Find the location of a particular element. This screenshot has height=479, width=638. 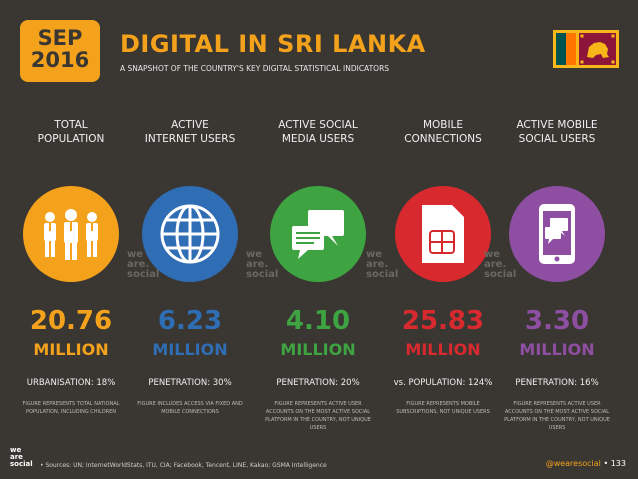

stat-label: ACTIVE SOCIAL MEDIA USERS is located at coordinates (318, 132).